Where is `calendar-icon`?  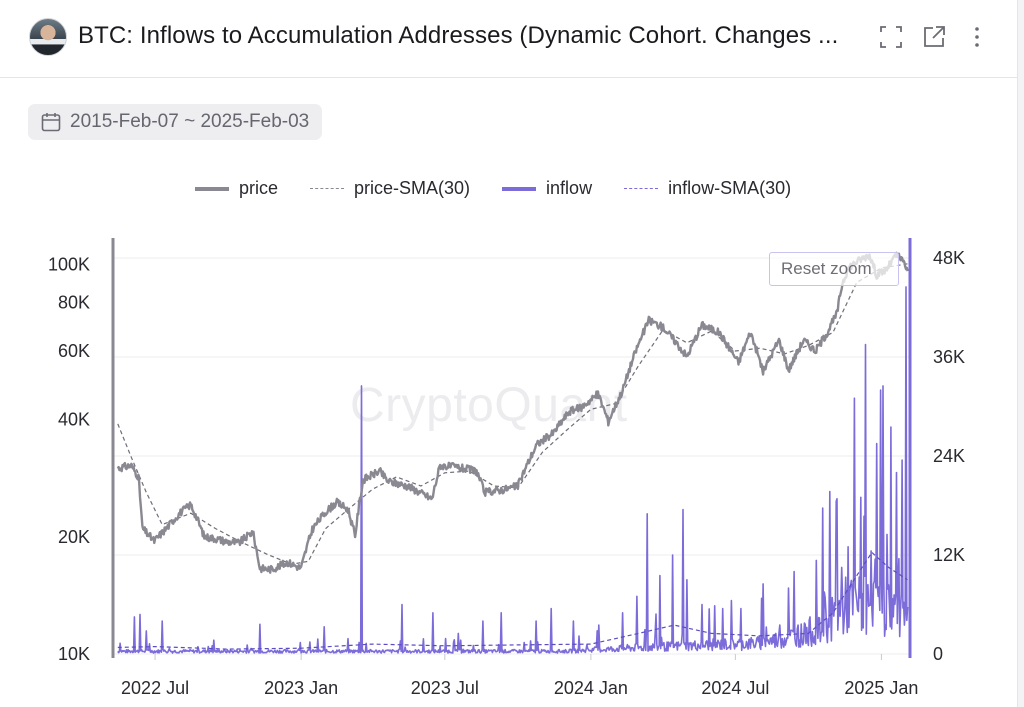 calendar-icon is located at coordinates (51, 122).